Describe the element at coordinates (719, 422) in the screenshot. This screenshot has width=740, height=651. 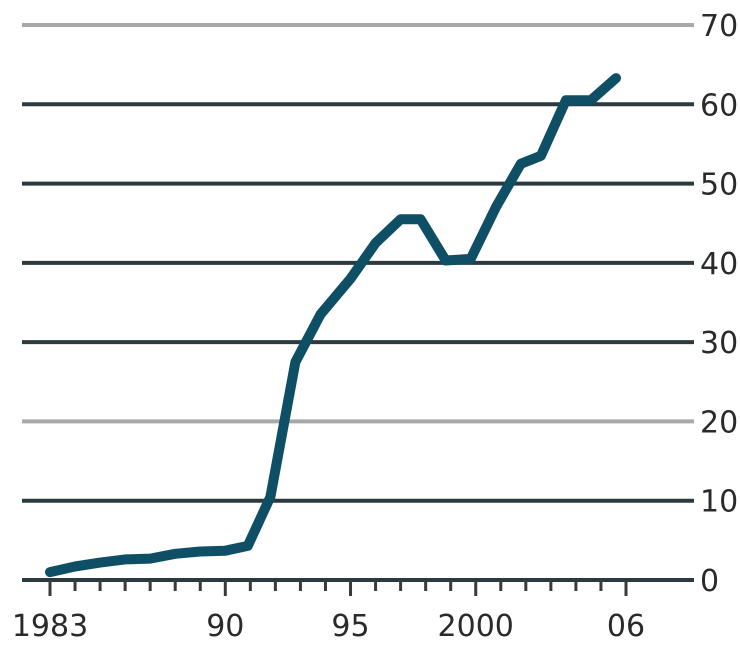
I see `y-tick-label-20: 20` at that location.